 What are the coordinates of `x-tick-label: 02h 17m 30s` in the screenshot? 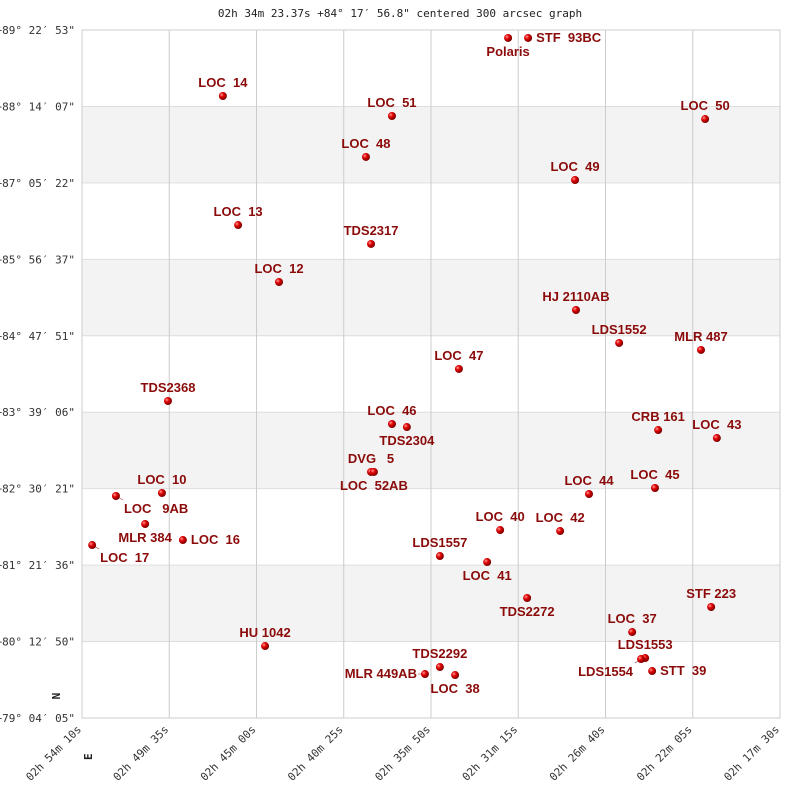 It's located at (751, 753).